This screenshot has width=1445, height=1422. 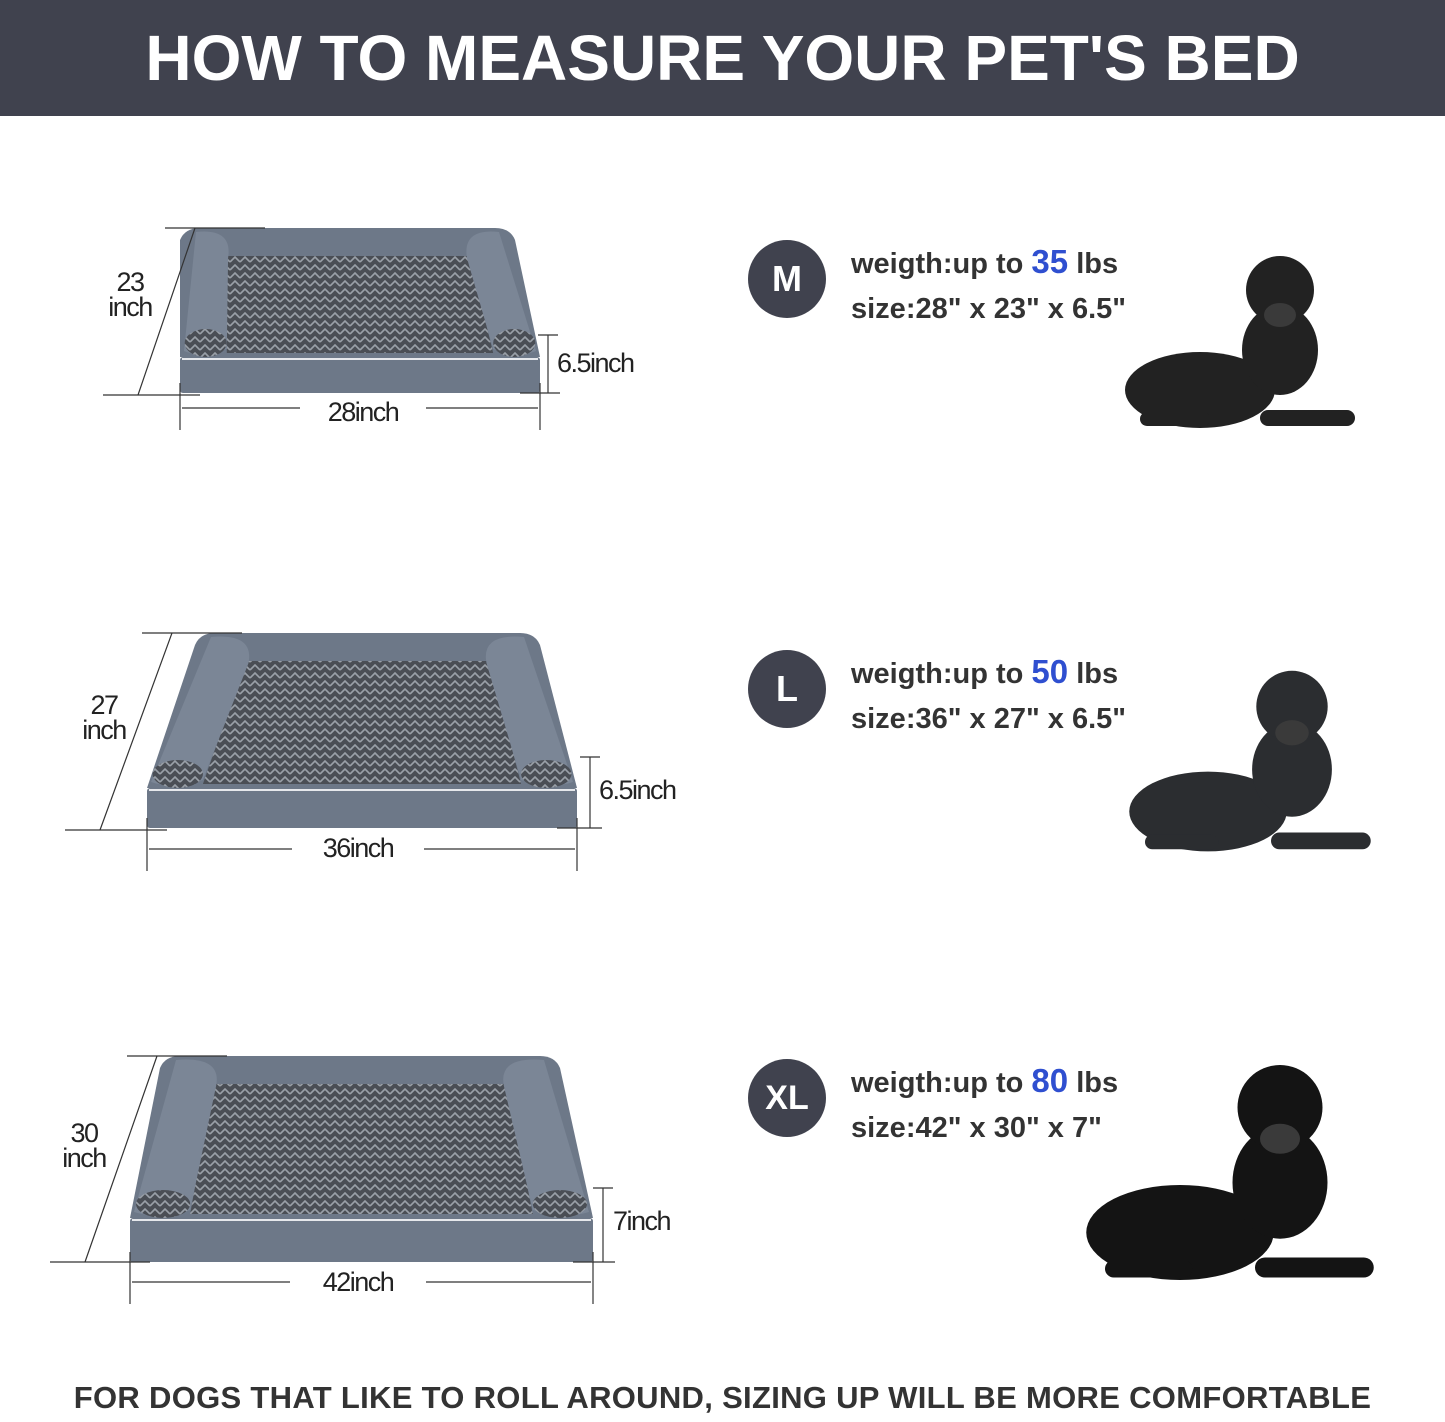 What do you see at coordinates (1230, 1172) in the screenshot?
I see `black-labrador-icon` at bounding box center [1230, 1172].